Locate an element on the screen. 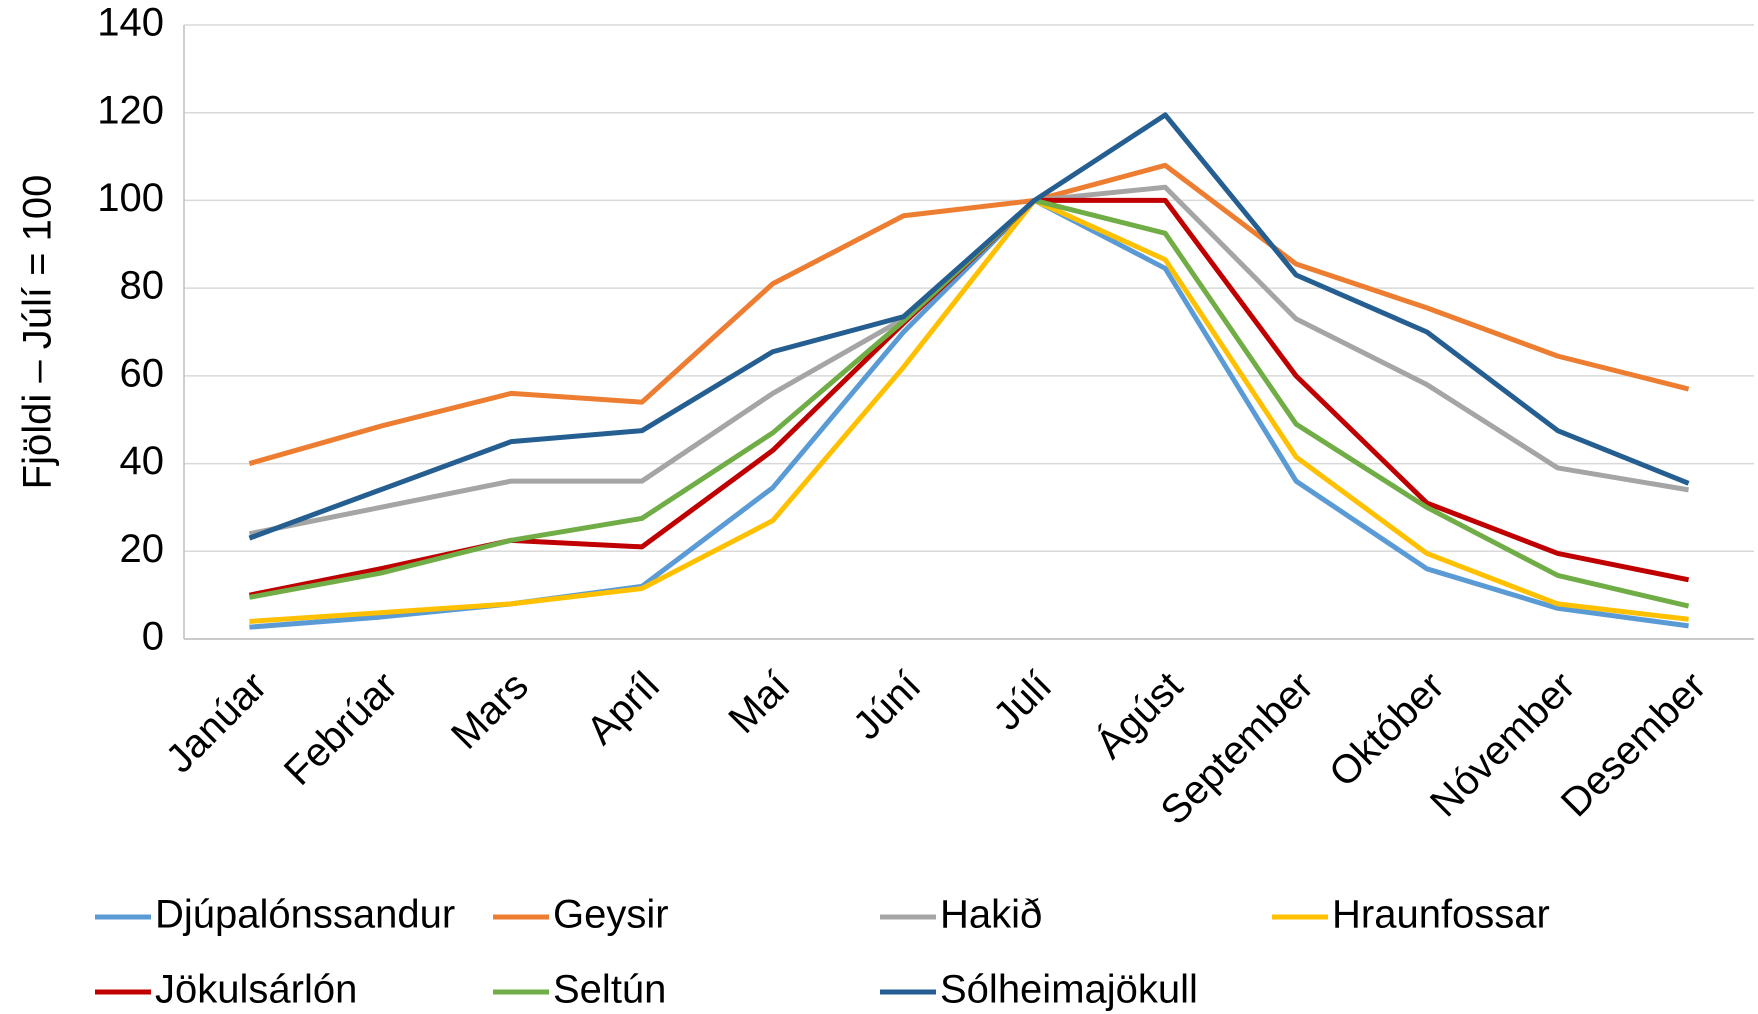 This screenshot has height=1014, width=1758. legend-label: Hraunfossar is located at coordinates (1441, 915).